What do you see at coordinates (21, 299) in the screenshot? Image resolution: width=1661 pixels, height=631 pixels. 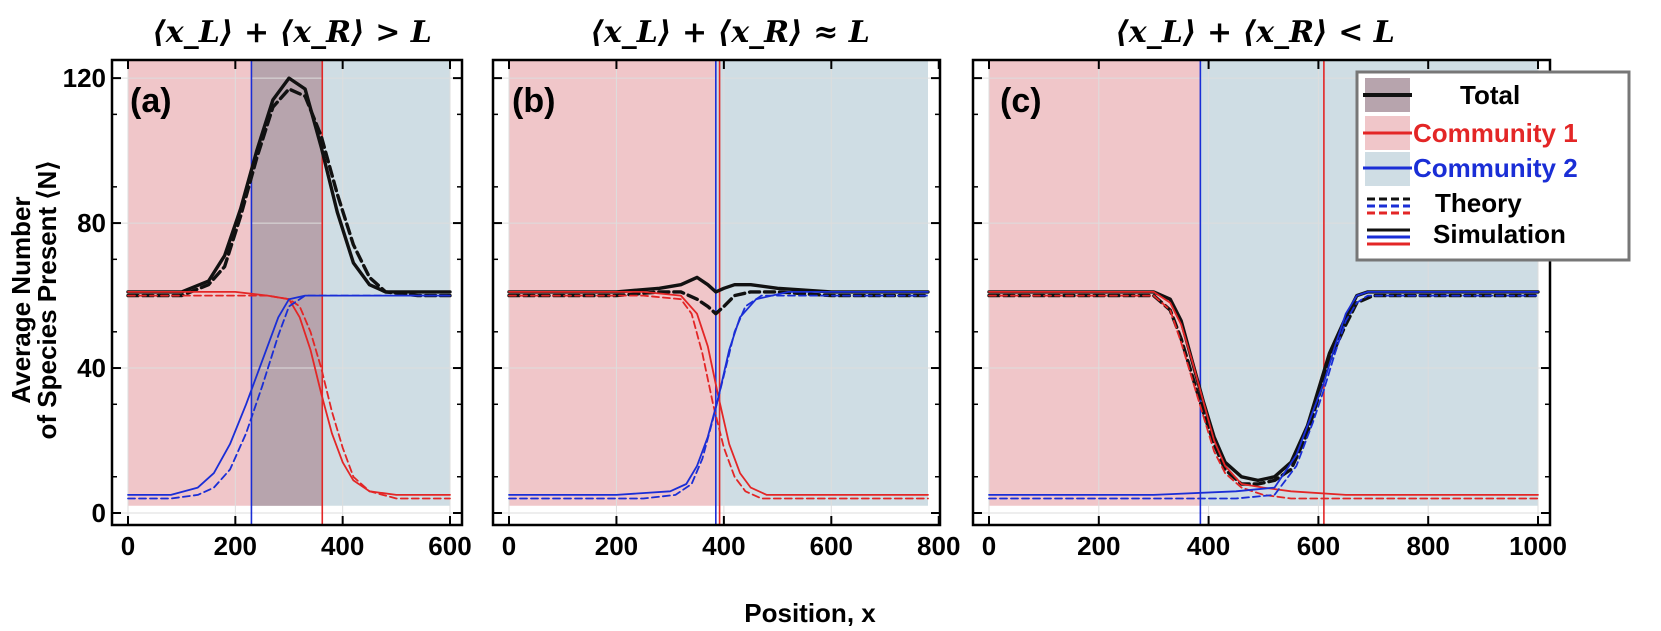 I see `y-axis-label-line1: Average Number` at bounding box center [21, 299].